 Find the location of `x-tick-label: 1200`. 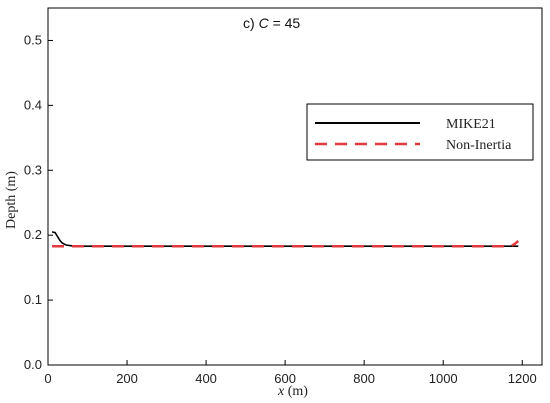

x-tick-label: 1200 is located at coordinates (522, 378).